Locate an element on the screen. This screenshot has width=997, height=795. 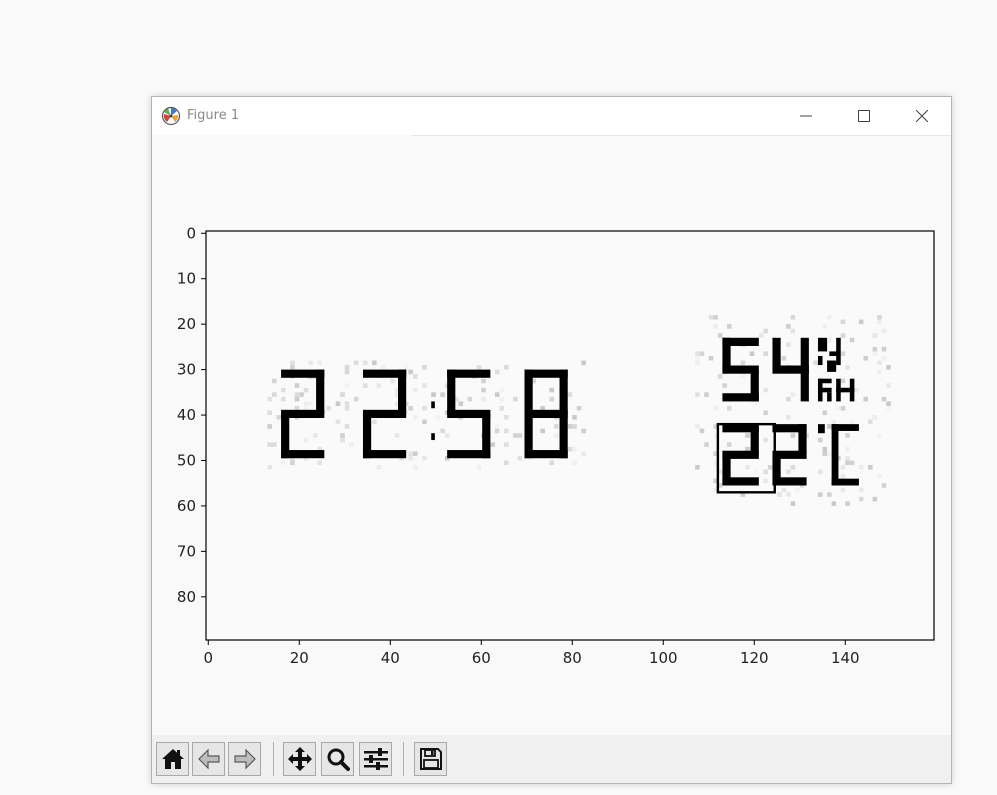
home-button is located at coordinates (172, 759).